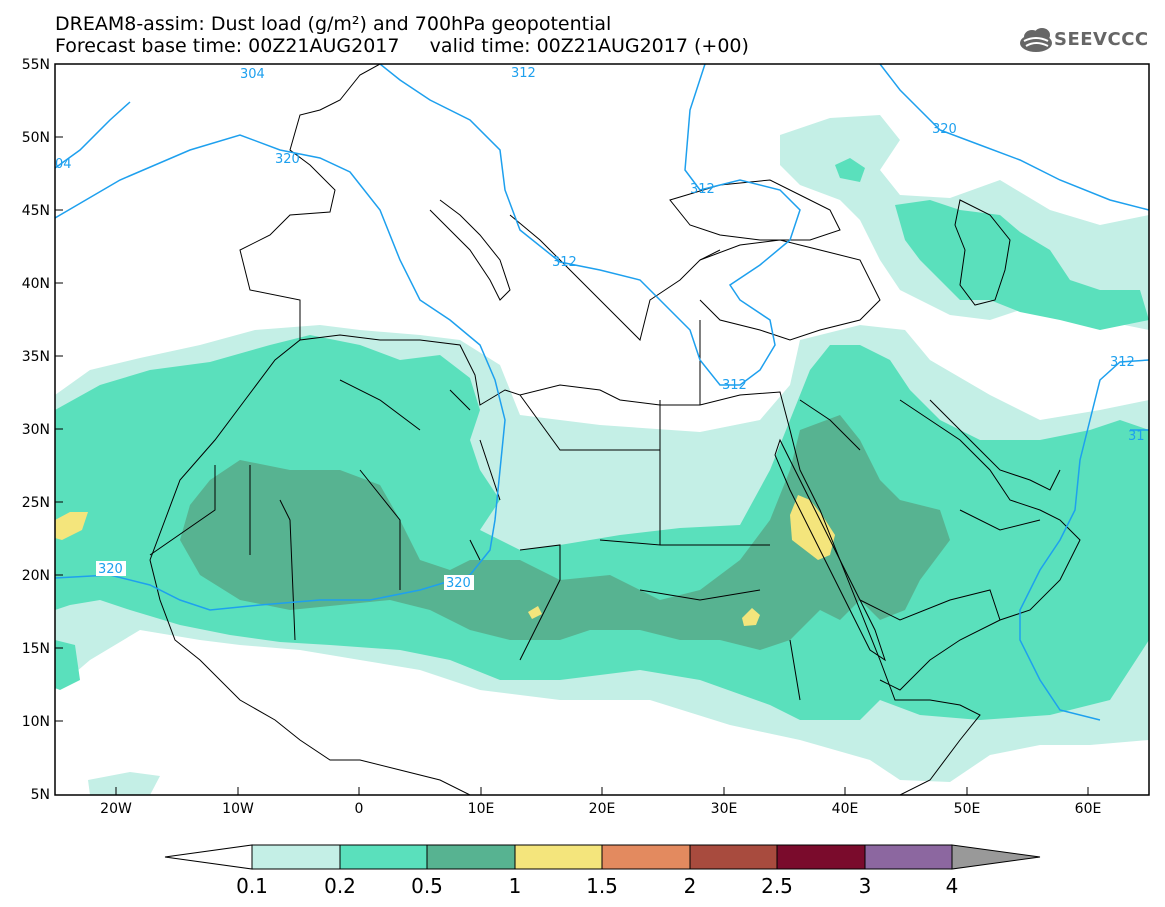 This screenshot has height=907, width=1165. I want to click on colorbar-high-arrow, so click(996, 857).